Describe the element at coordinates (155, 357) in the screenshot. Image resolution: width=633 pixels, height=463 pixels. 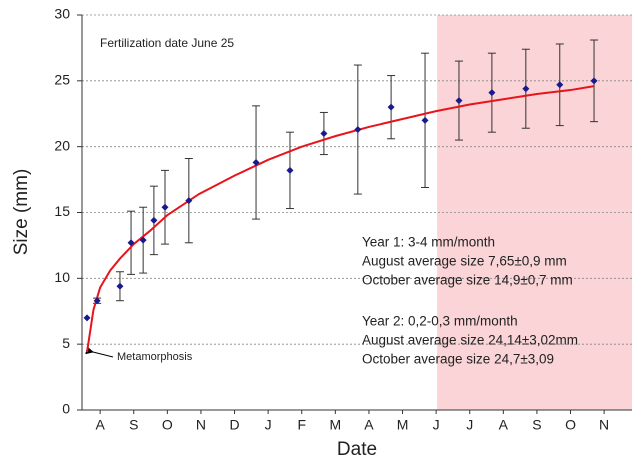
I see `annotation: Metamorphosis` at that location.